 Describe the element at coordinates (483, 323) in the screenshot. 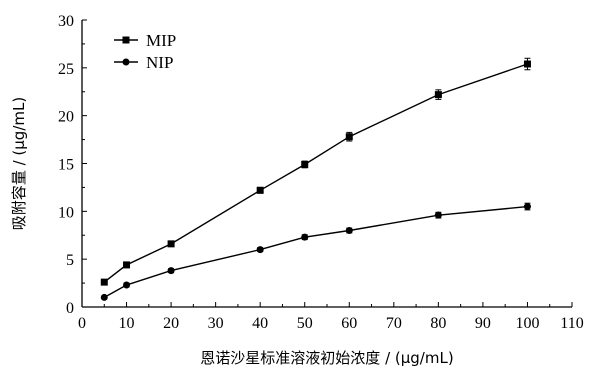

I see `x-tick-label: 90` at that location.